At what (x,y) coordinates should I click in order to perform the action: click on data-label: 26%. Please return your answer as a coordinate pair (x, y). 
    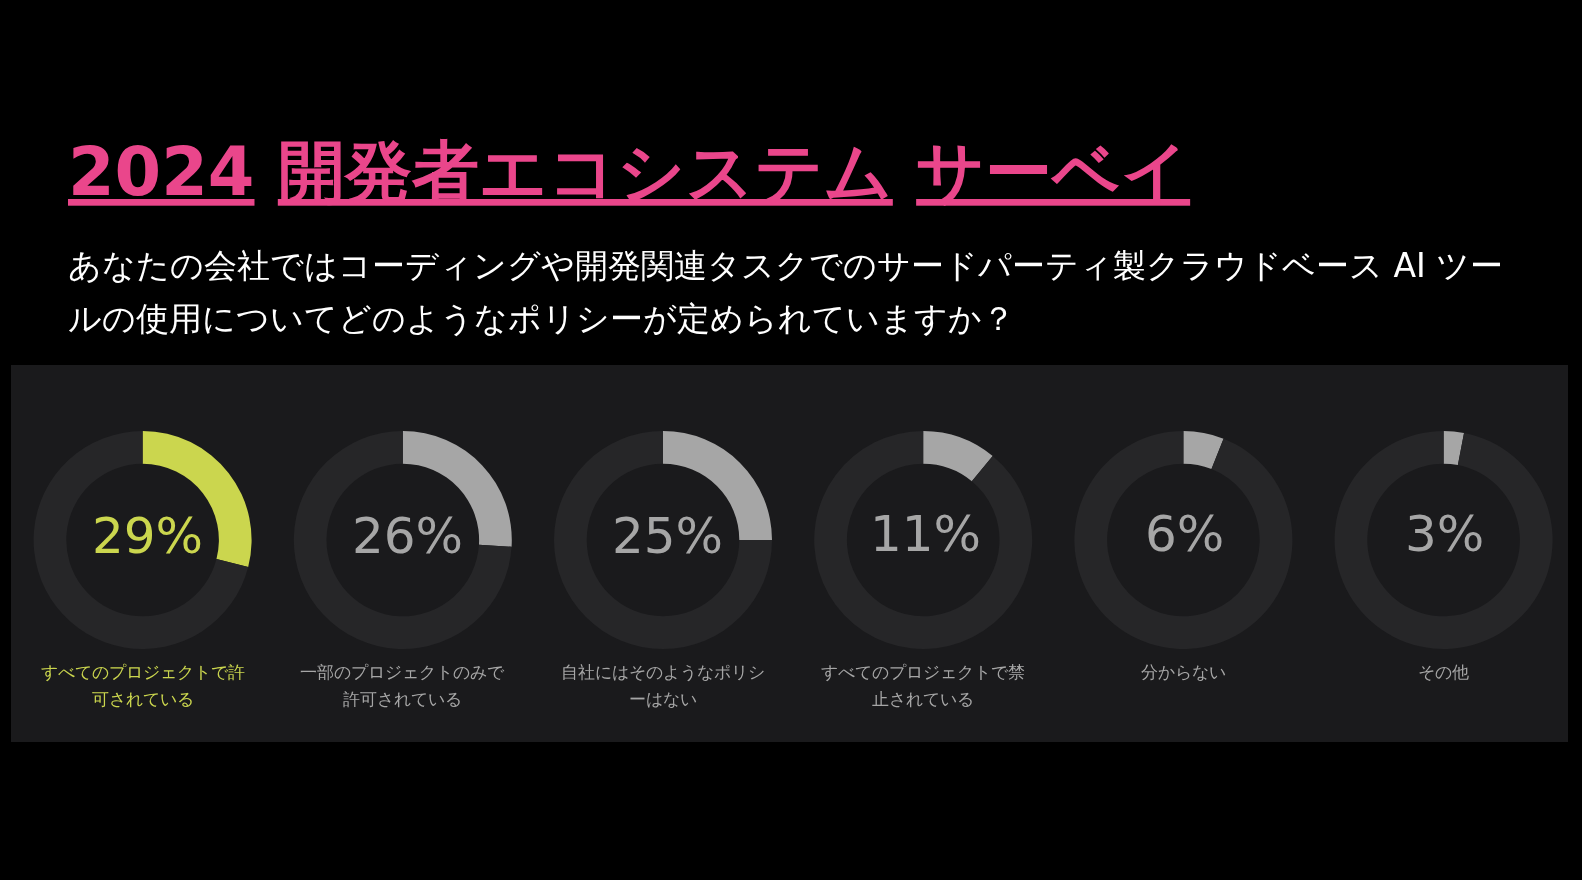
    Looking at the image, I should click on (408, 536).